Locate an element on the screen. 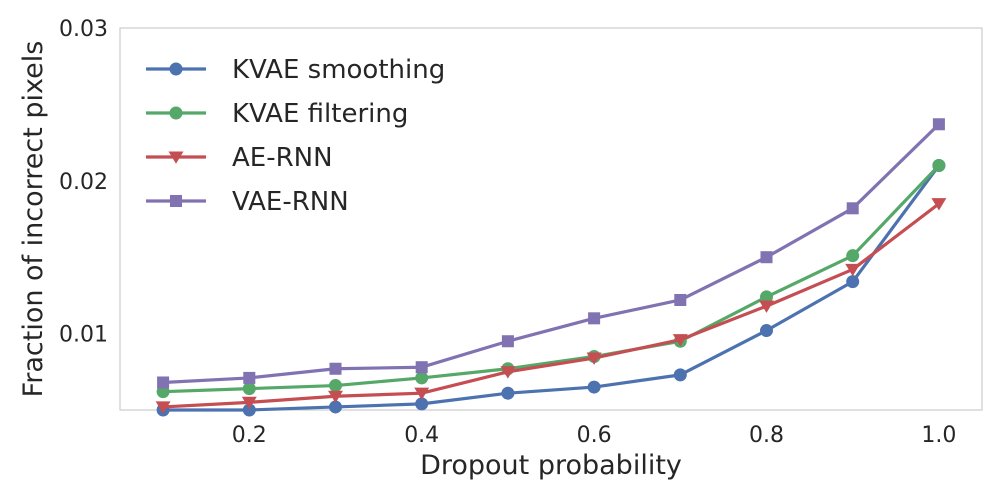 This screenshot has width=1000, height=500. x-tick-label: 0.6 is located at coordinates (594, 435).